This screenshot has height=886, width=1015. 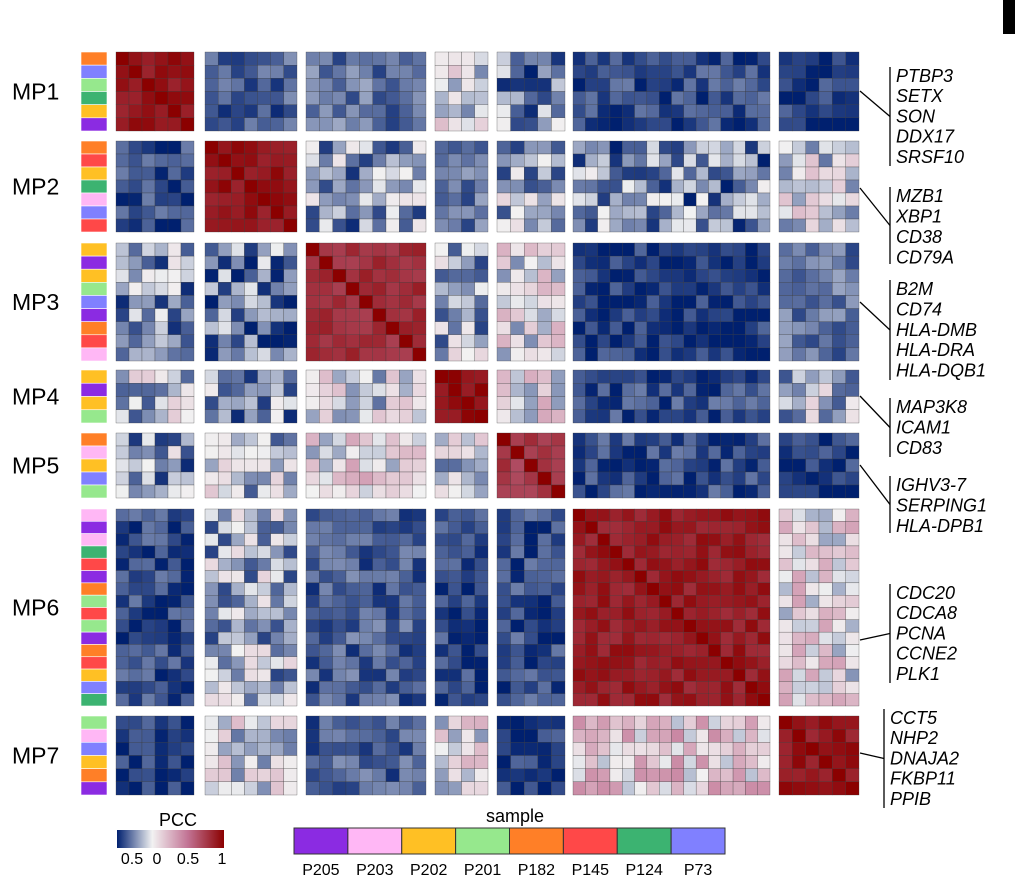 I want to click on block-MP2-MP2, so click(x=251, y=186).